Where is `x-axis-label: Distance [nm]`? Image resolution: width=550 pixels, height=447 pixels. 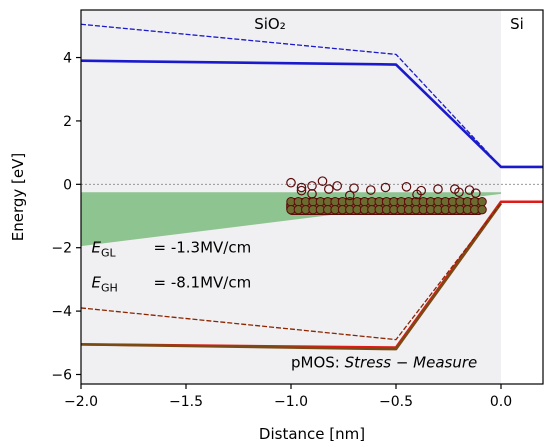 x-axis-label: Distance [nm] is located at coordinates (312, 434).